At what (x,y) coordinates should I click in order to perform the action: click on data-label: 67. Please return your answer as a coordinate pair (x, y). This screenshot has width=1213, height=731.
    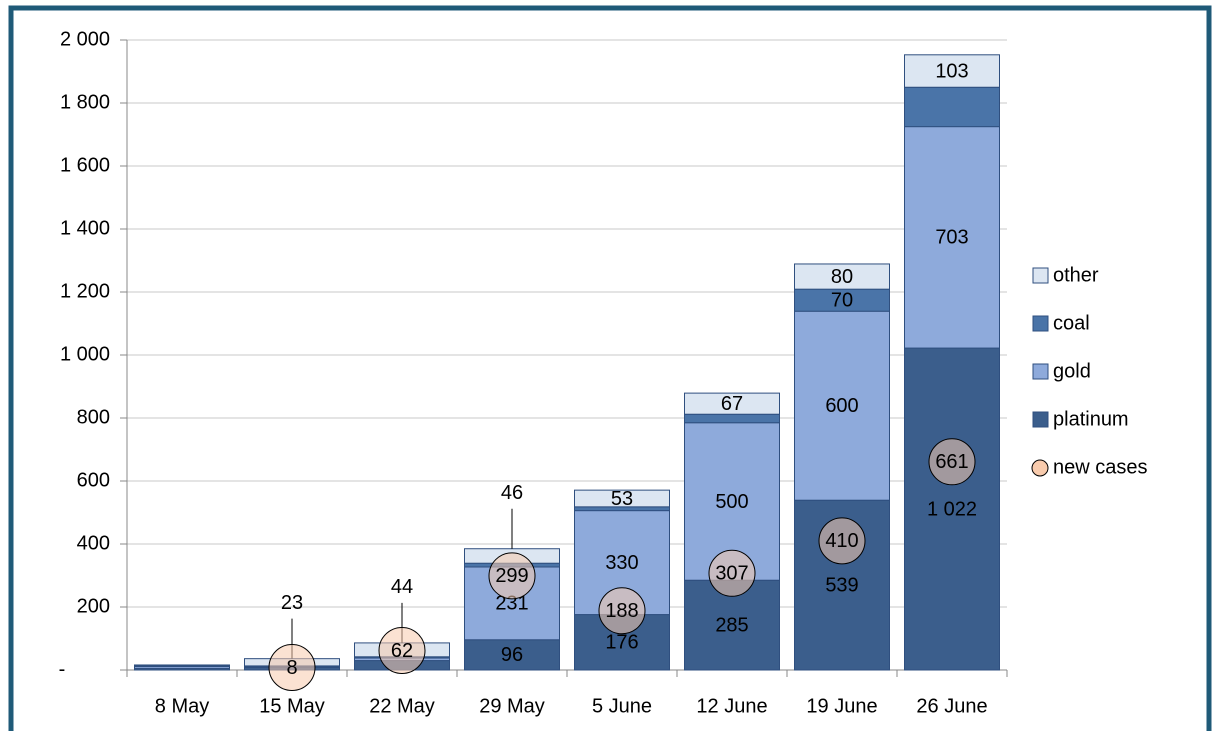
    Looking at the image, I should click on (732, 404).